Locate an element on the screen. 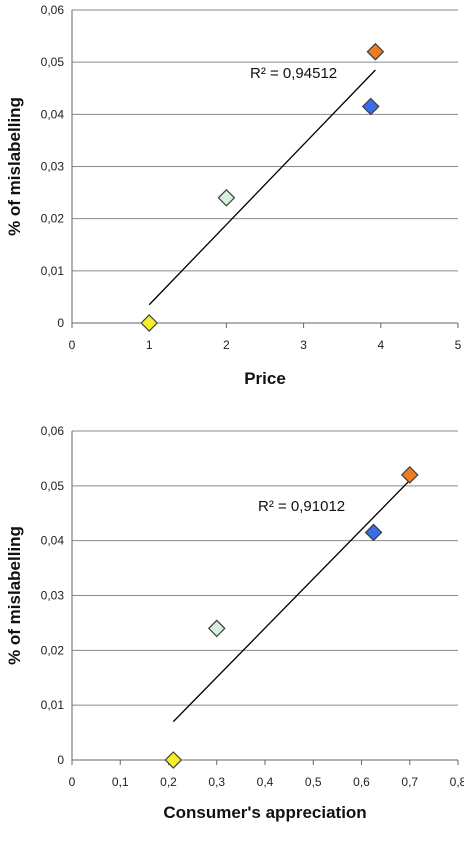 The width and height of the screenshot is (464, 850). x-tick-label: 0,8 is located at coordinates (457, 782).